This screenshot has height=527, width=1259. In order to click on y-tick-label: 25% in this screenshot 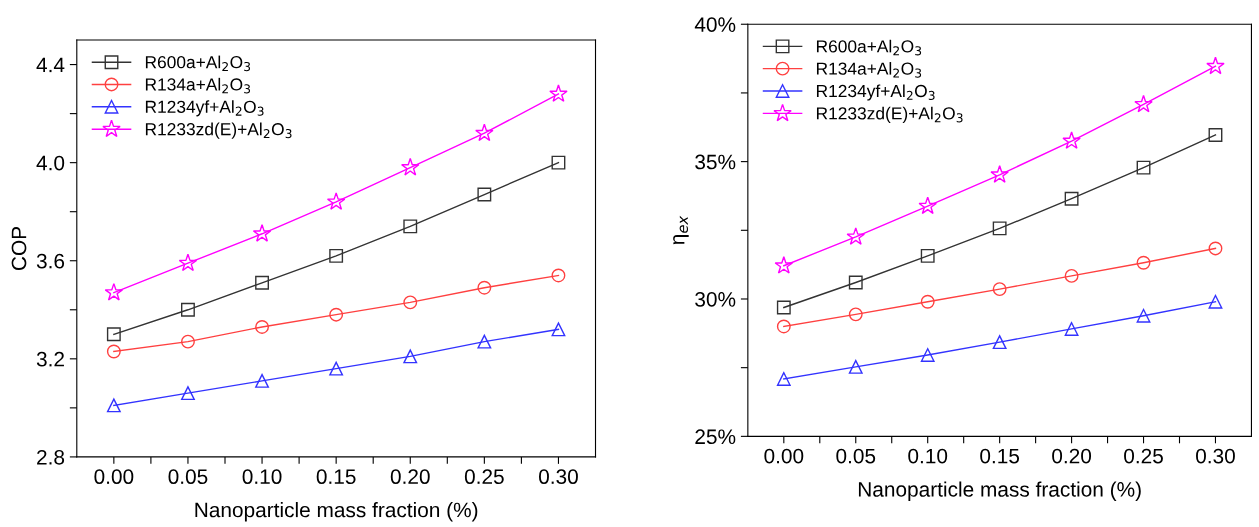, I will do `click(715, 437)`.